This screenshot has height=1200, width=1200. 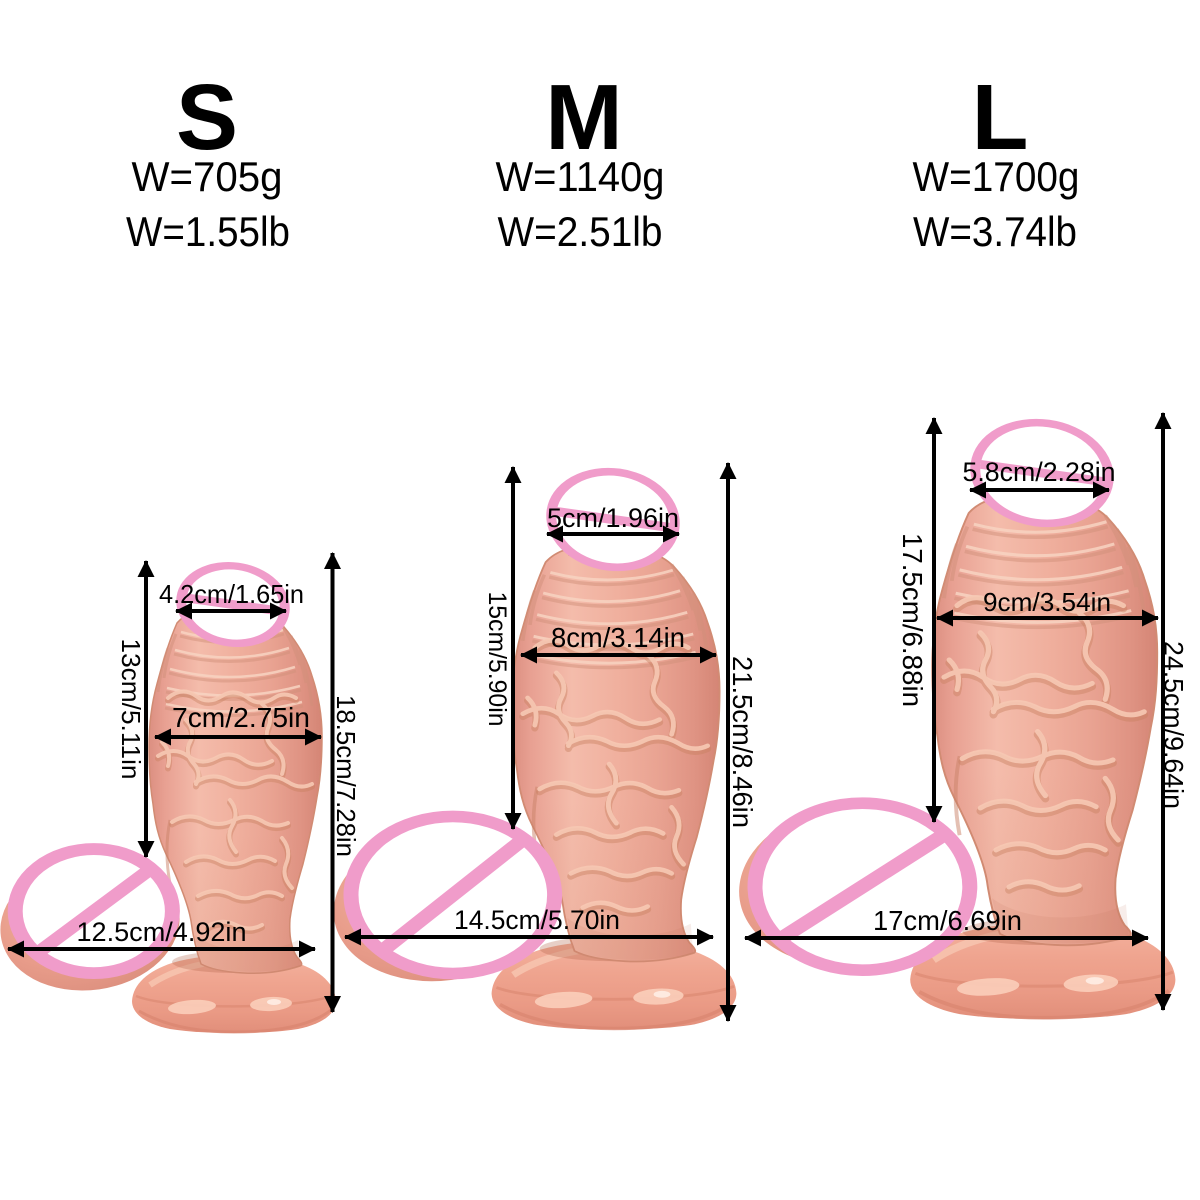 What do you see at coordinates (995, 231) in the screenshot?
I see `svg-text: W=3.74lb` at bounding box center [995, 231].